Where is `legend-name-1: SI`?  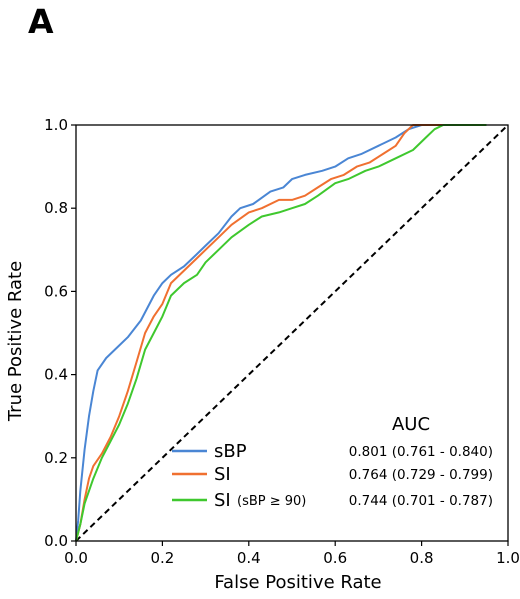 legend-name-1: SI is located at coordinates (222, 474).